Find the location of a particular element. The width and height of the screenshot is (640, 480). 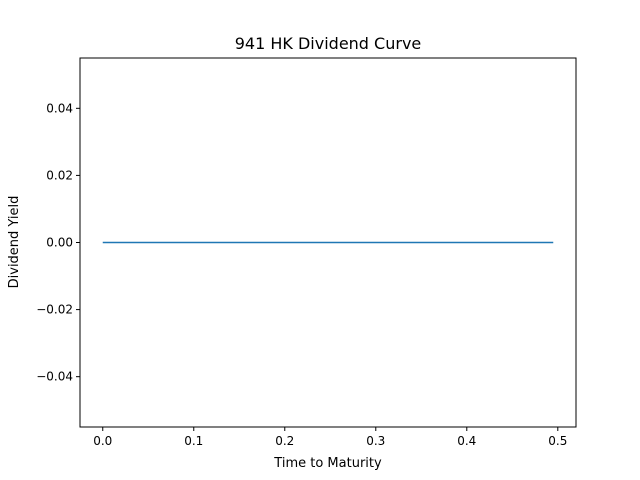

x-axis-ticks: 0.0 0.1 0.2 0.3 0.4 0.5 is located at coordinates (330, 437).